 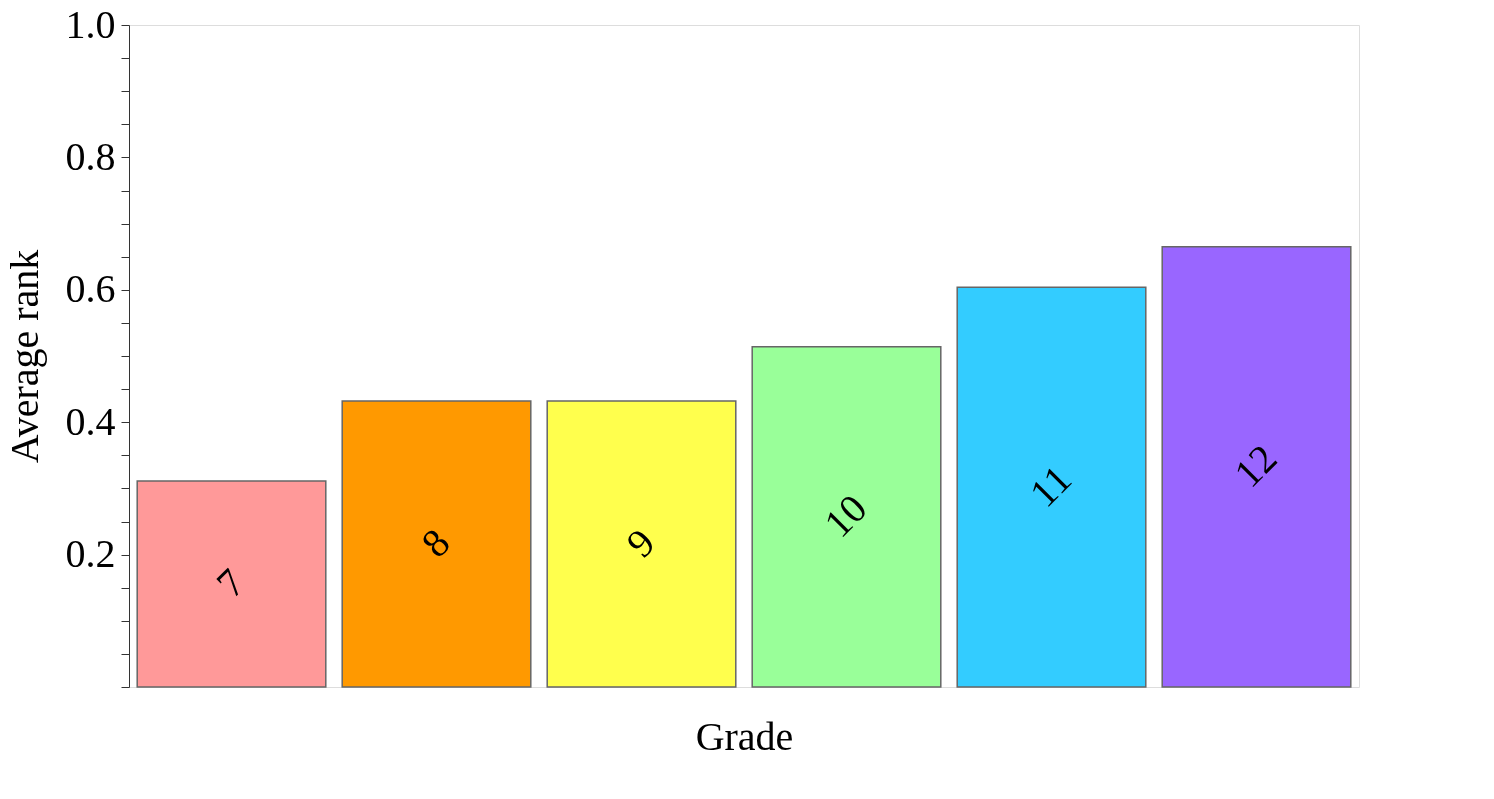 What do you see at coordinates (90, 289) in the screenshot?
I see `y-tick-label: 0.6` at bounding box center [90, 289].